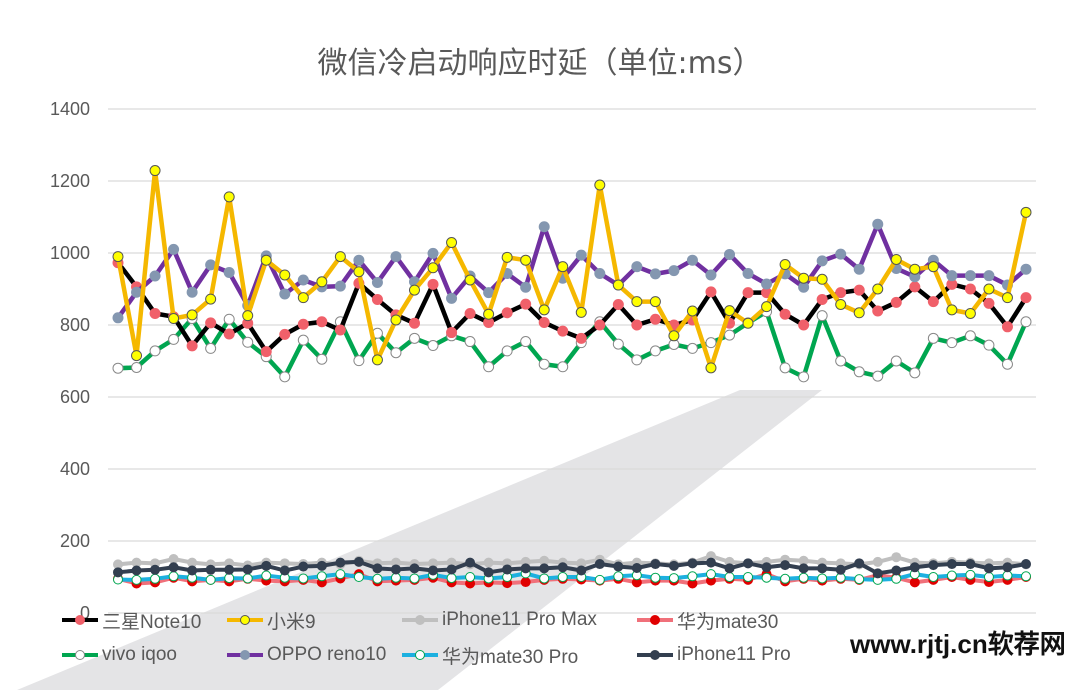 The height and width of the screenshot is (690, 1080). Describe the element at coordinates (70, 253) in the screenshot. I see `y-tick-label: 1000` at that location.